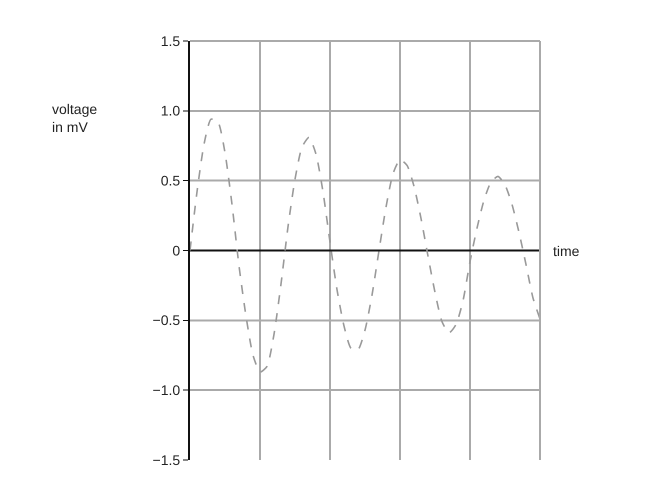 The width and height of the screenshot is (658, 490). Describe the element at coordinates (166, 320) in the screenshot. I see `y-tick-label: −0.5` at that location.